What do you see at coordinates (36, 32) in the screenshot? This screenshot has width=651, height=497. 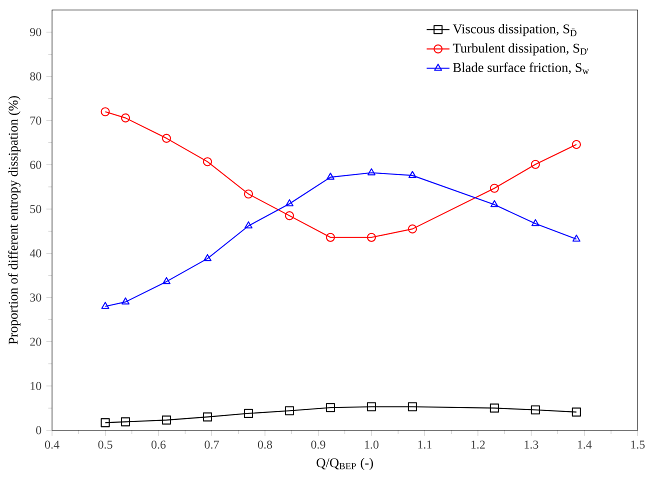 I see `y-tick-label: 90` at bounding box center [36, 32].